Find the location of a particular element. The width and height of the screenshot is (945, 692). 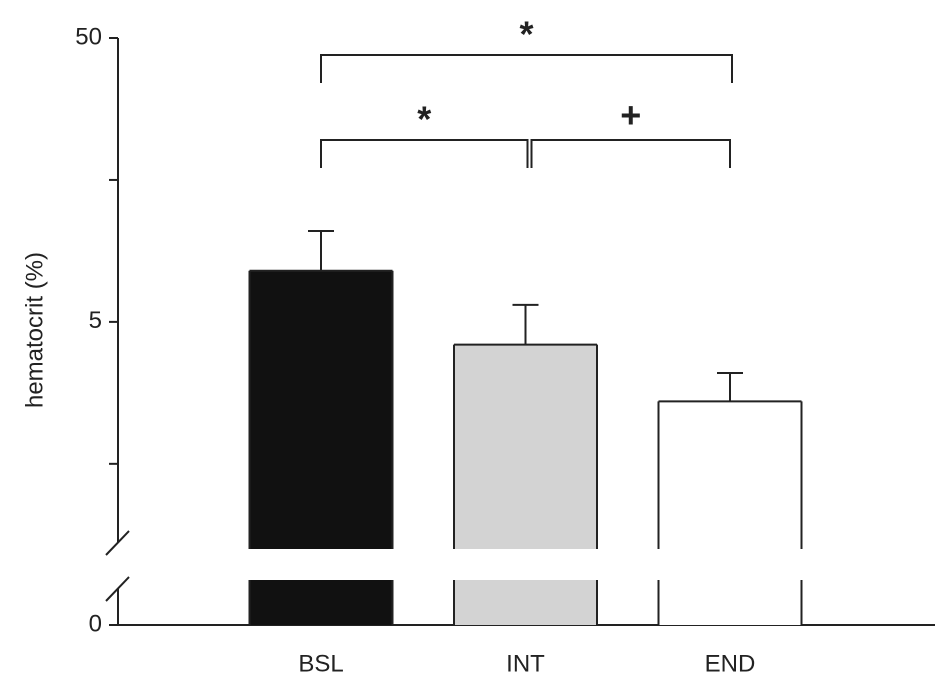

significance-label: + is located at coordinates (630, 115).